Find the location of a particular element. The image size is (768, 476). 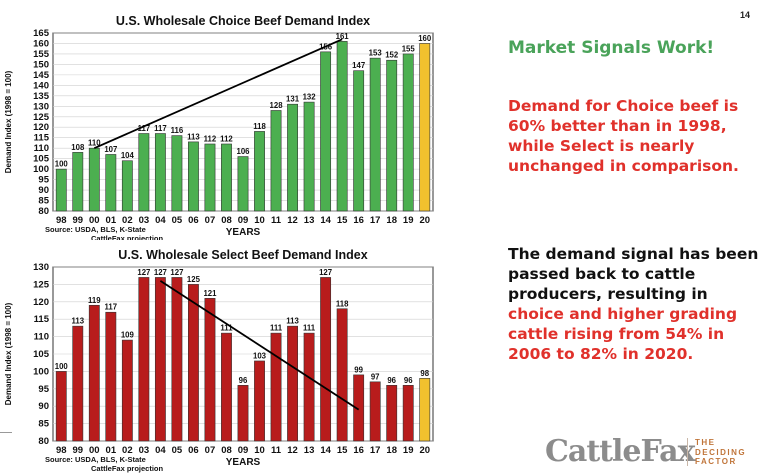

x-tick-label: 05 is located at coordinates (177, 220).